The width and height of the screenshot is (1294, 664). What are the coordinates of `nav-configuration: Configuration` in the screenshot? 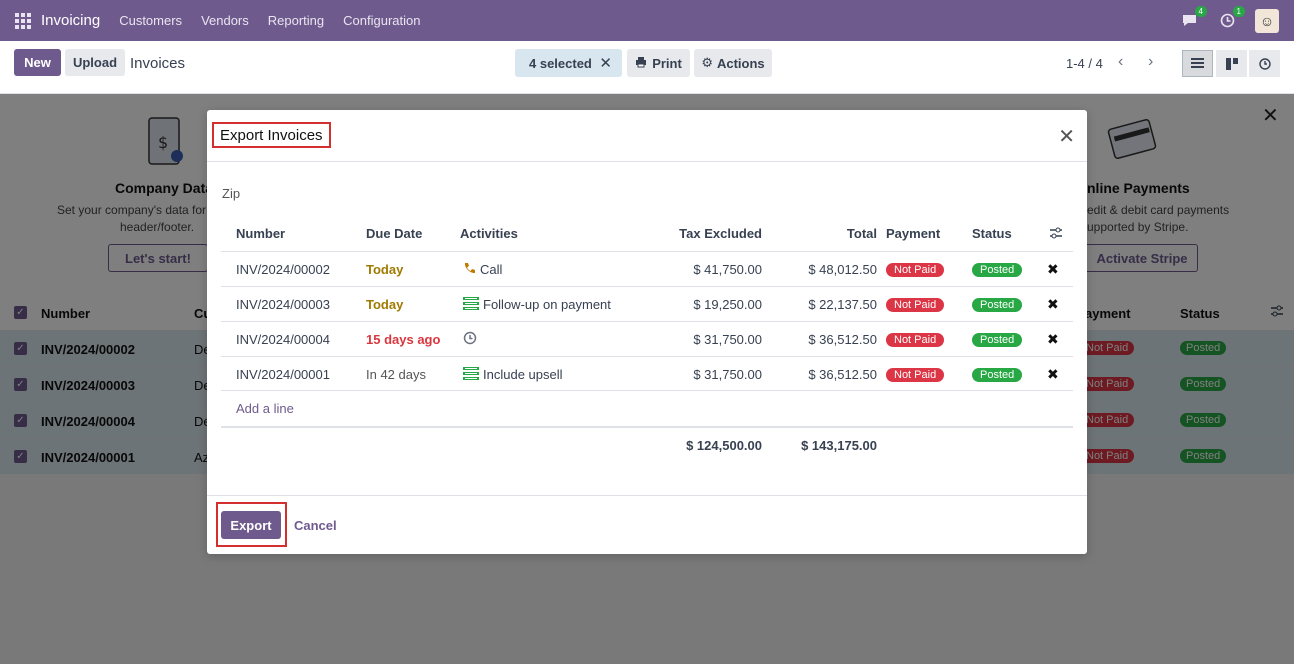 It's located at (382, 20).